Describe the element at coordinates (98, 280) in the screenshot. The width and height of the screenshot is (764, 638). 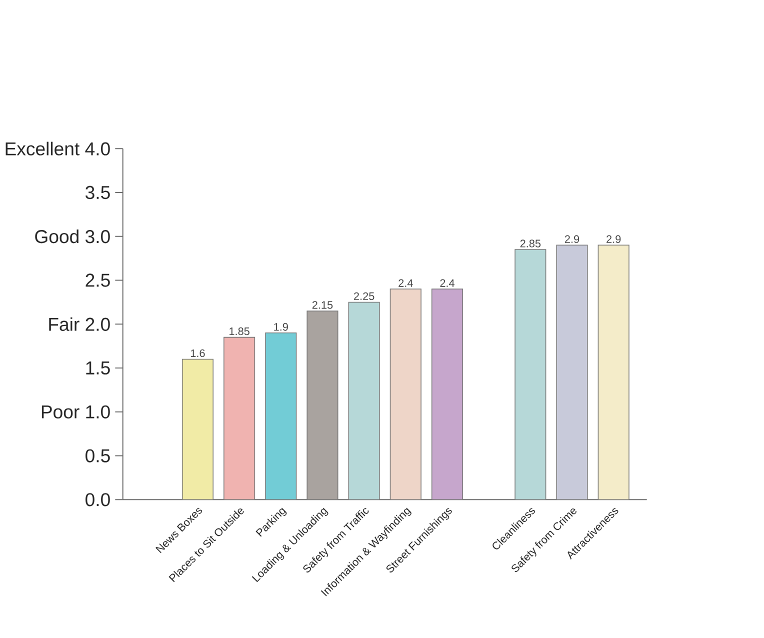
I see `y-tick-label: 2.5` at that location.